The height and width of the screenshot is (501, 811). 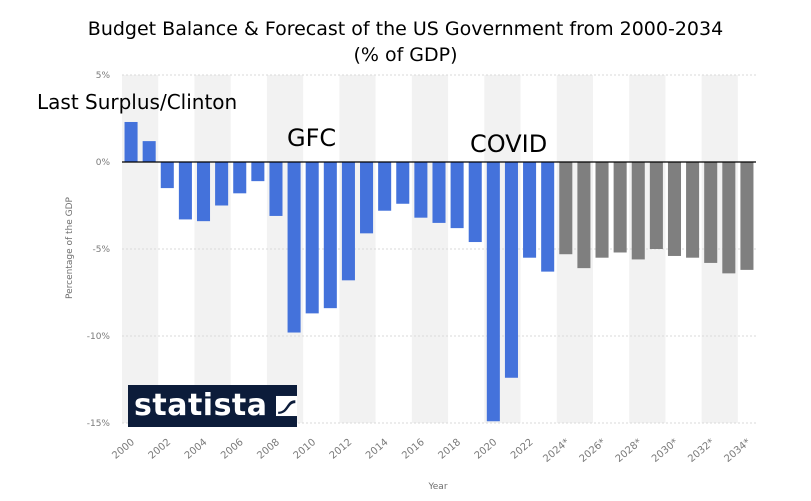 What do you see at coordinates (566, 208) in the screenshot?
I see `bar-2024-forecast` at bounding box center [566, 208].